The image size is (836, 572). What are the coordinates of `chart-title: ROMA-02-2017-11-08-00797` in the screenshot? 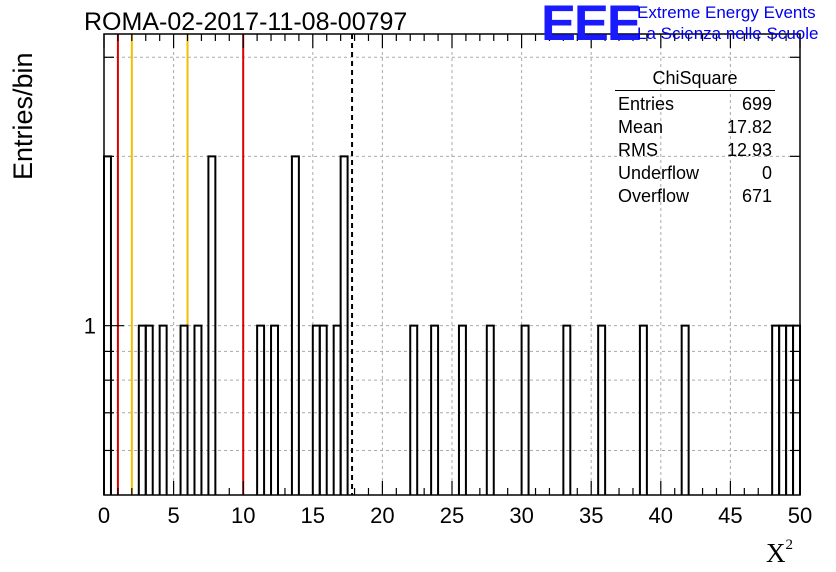 It's located at (246, 22).